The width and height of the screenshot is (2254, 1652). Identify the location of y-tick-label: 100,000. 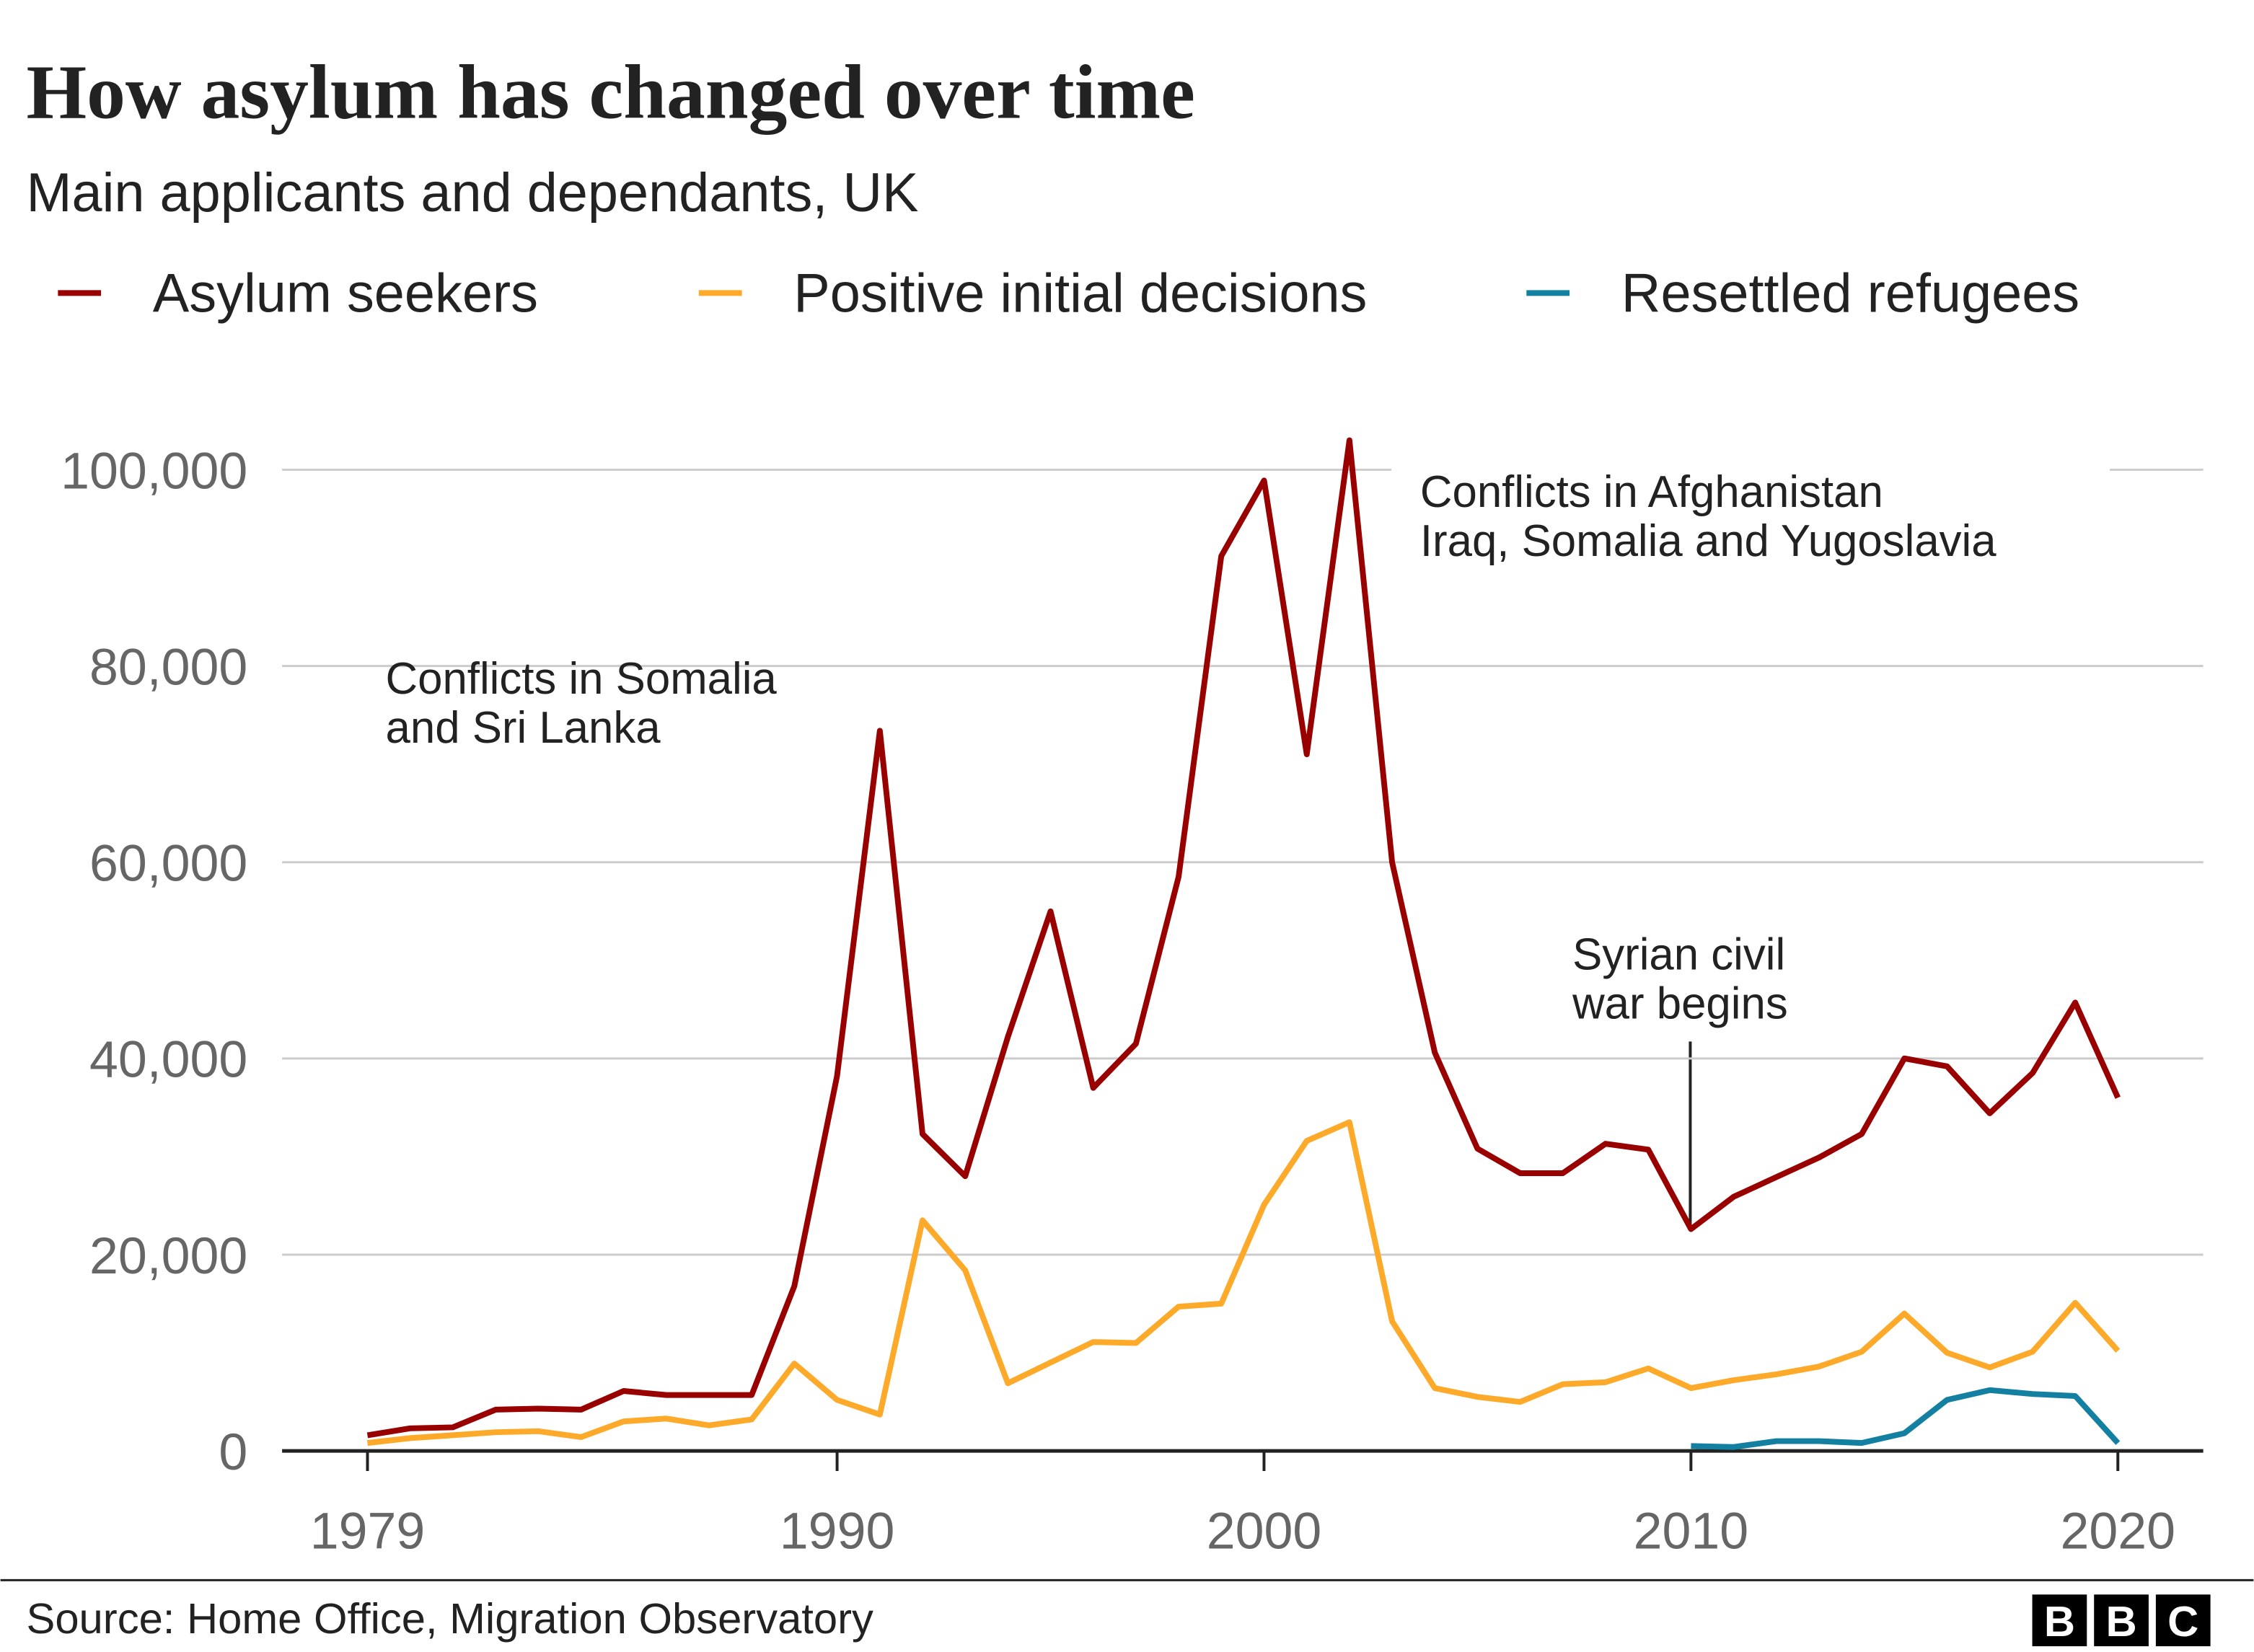
(154, 471).